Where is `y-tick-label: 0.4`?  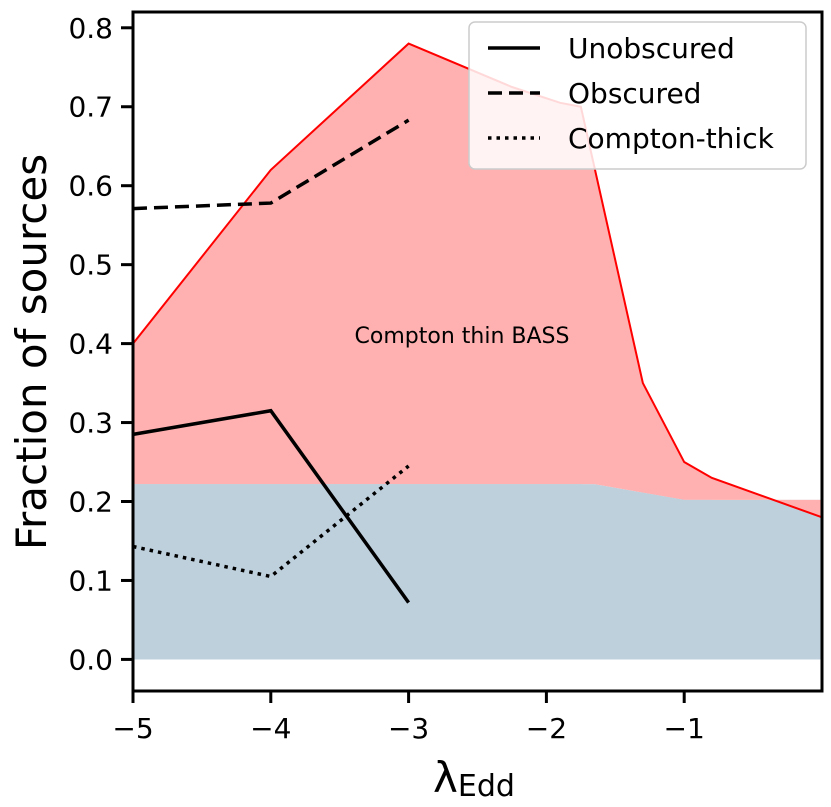
y-tick-label: 0.4 is located at coordinates (90, 344).